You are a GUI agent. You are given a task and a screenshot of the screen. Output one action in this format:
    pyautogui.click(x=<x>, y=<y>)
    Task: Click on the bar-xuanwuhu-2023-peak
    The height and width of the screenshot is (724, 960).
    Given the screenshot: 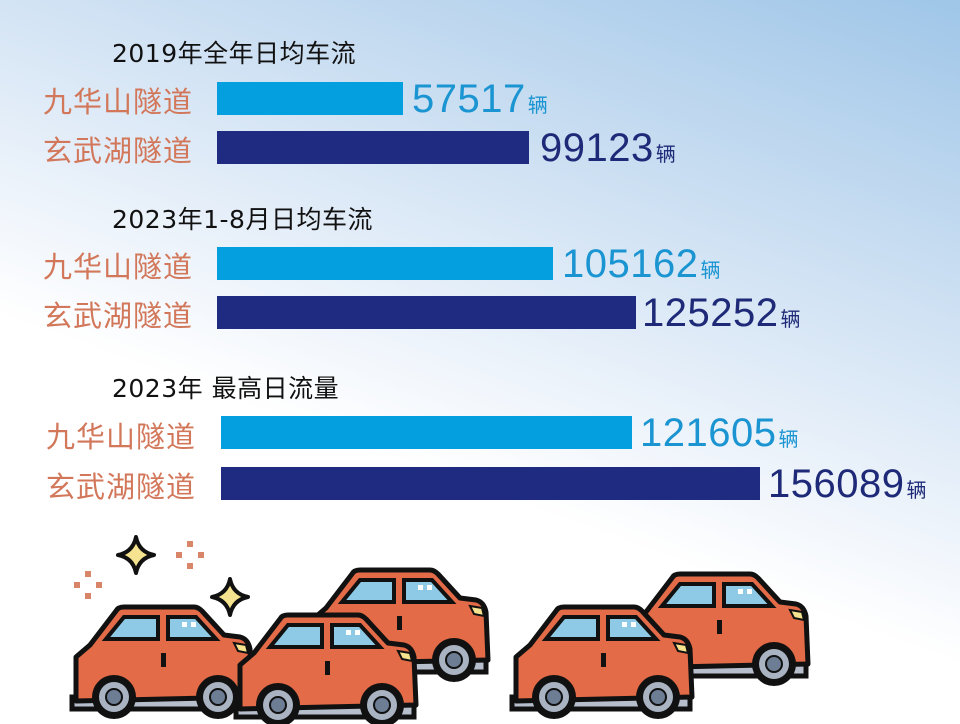 What is the action you would take?
    pyautogui.click(x=490, y=483)
    